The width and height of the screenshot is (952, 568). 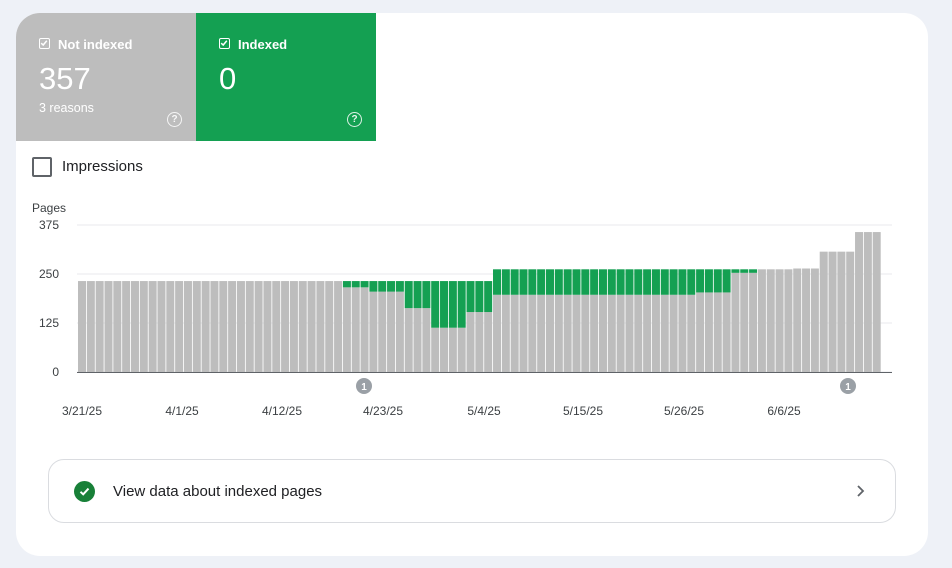 What do you see at coordinates (49, 208) in the screenshot?
I see `chart-y-axis-label: Pages` at bounding box center [49, 208].